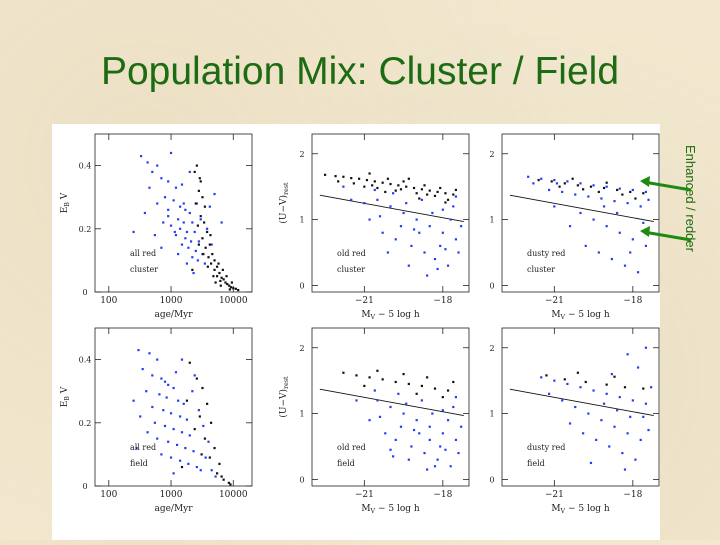 This screenshot has width=720, height=545. I want to click on annotation-type: old red, so click(351, 447).